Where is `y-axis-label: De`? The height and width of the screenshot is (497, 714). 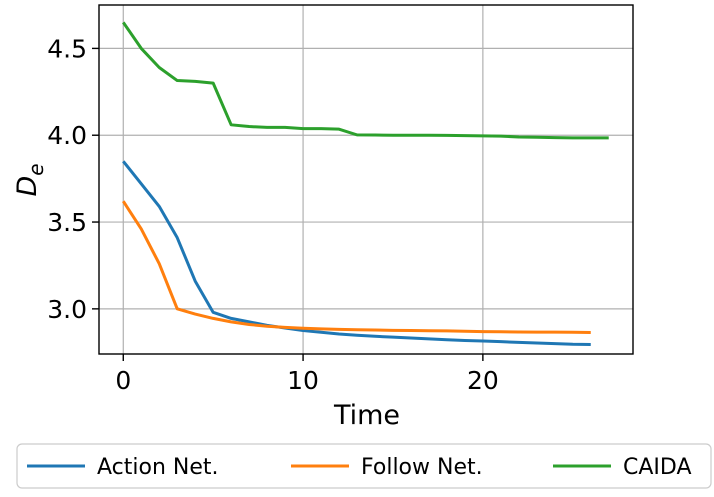
y-axis-label: De is located at coordinates (30, 179).